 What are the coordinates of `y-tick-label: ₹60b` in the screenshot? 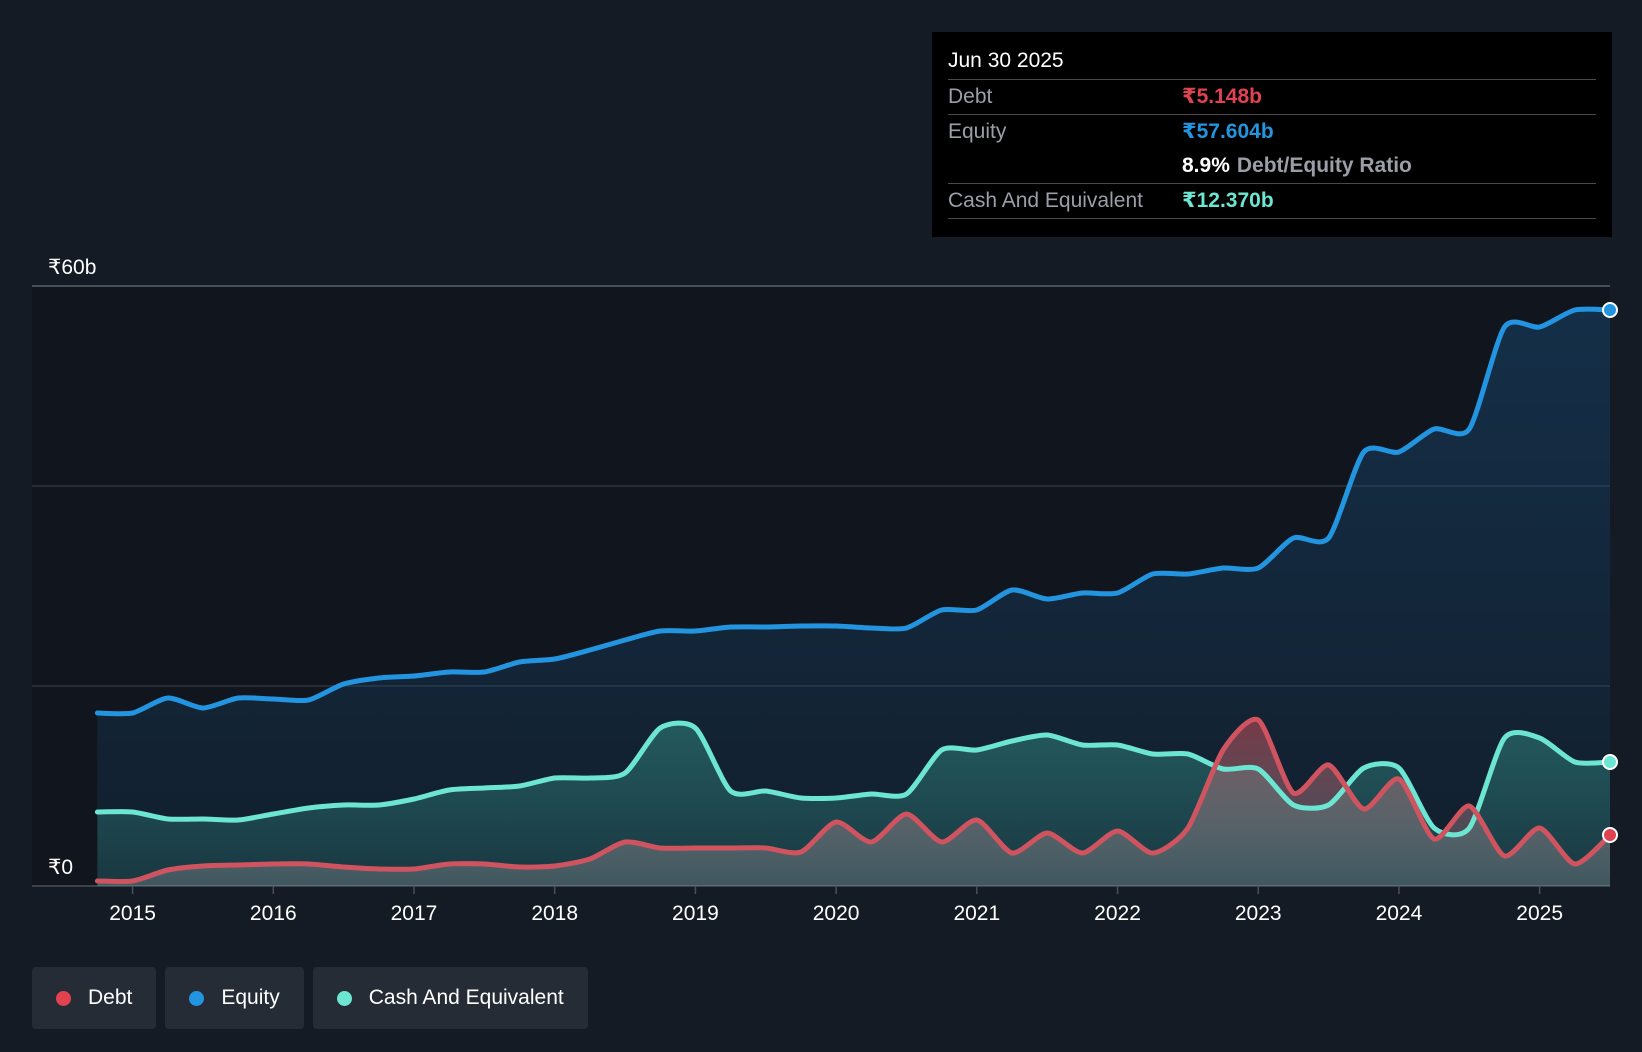 It's located at (72, 267).